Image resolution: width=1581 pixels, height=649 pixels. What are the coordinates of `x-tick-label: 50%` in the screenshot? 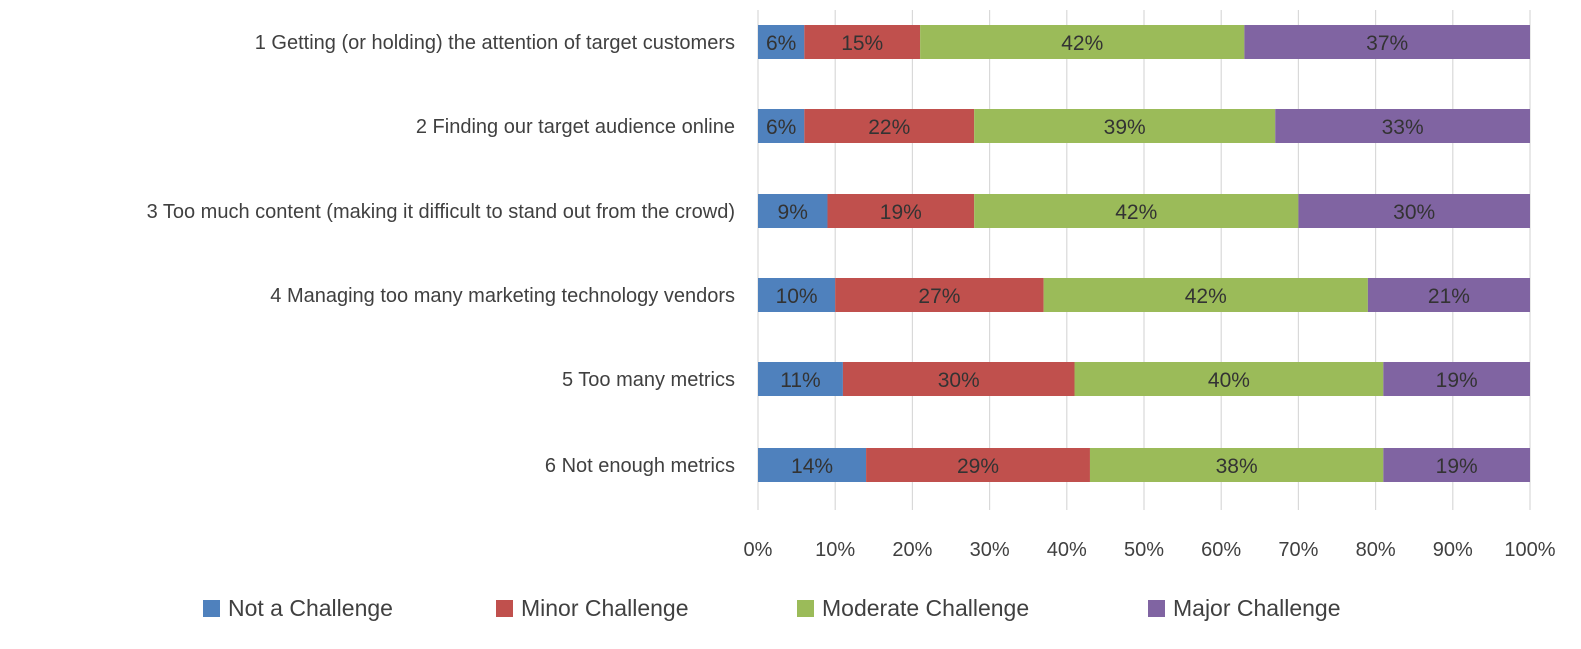 It's located at (1144, 550).